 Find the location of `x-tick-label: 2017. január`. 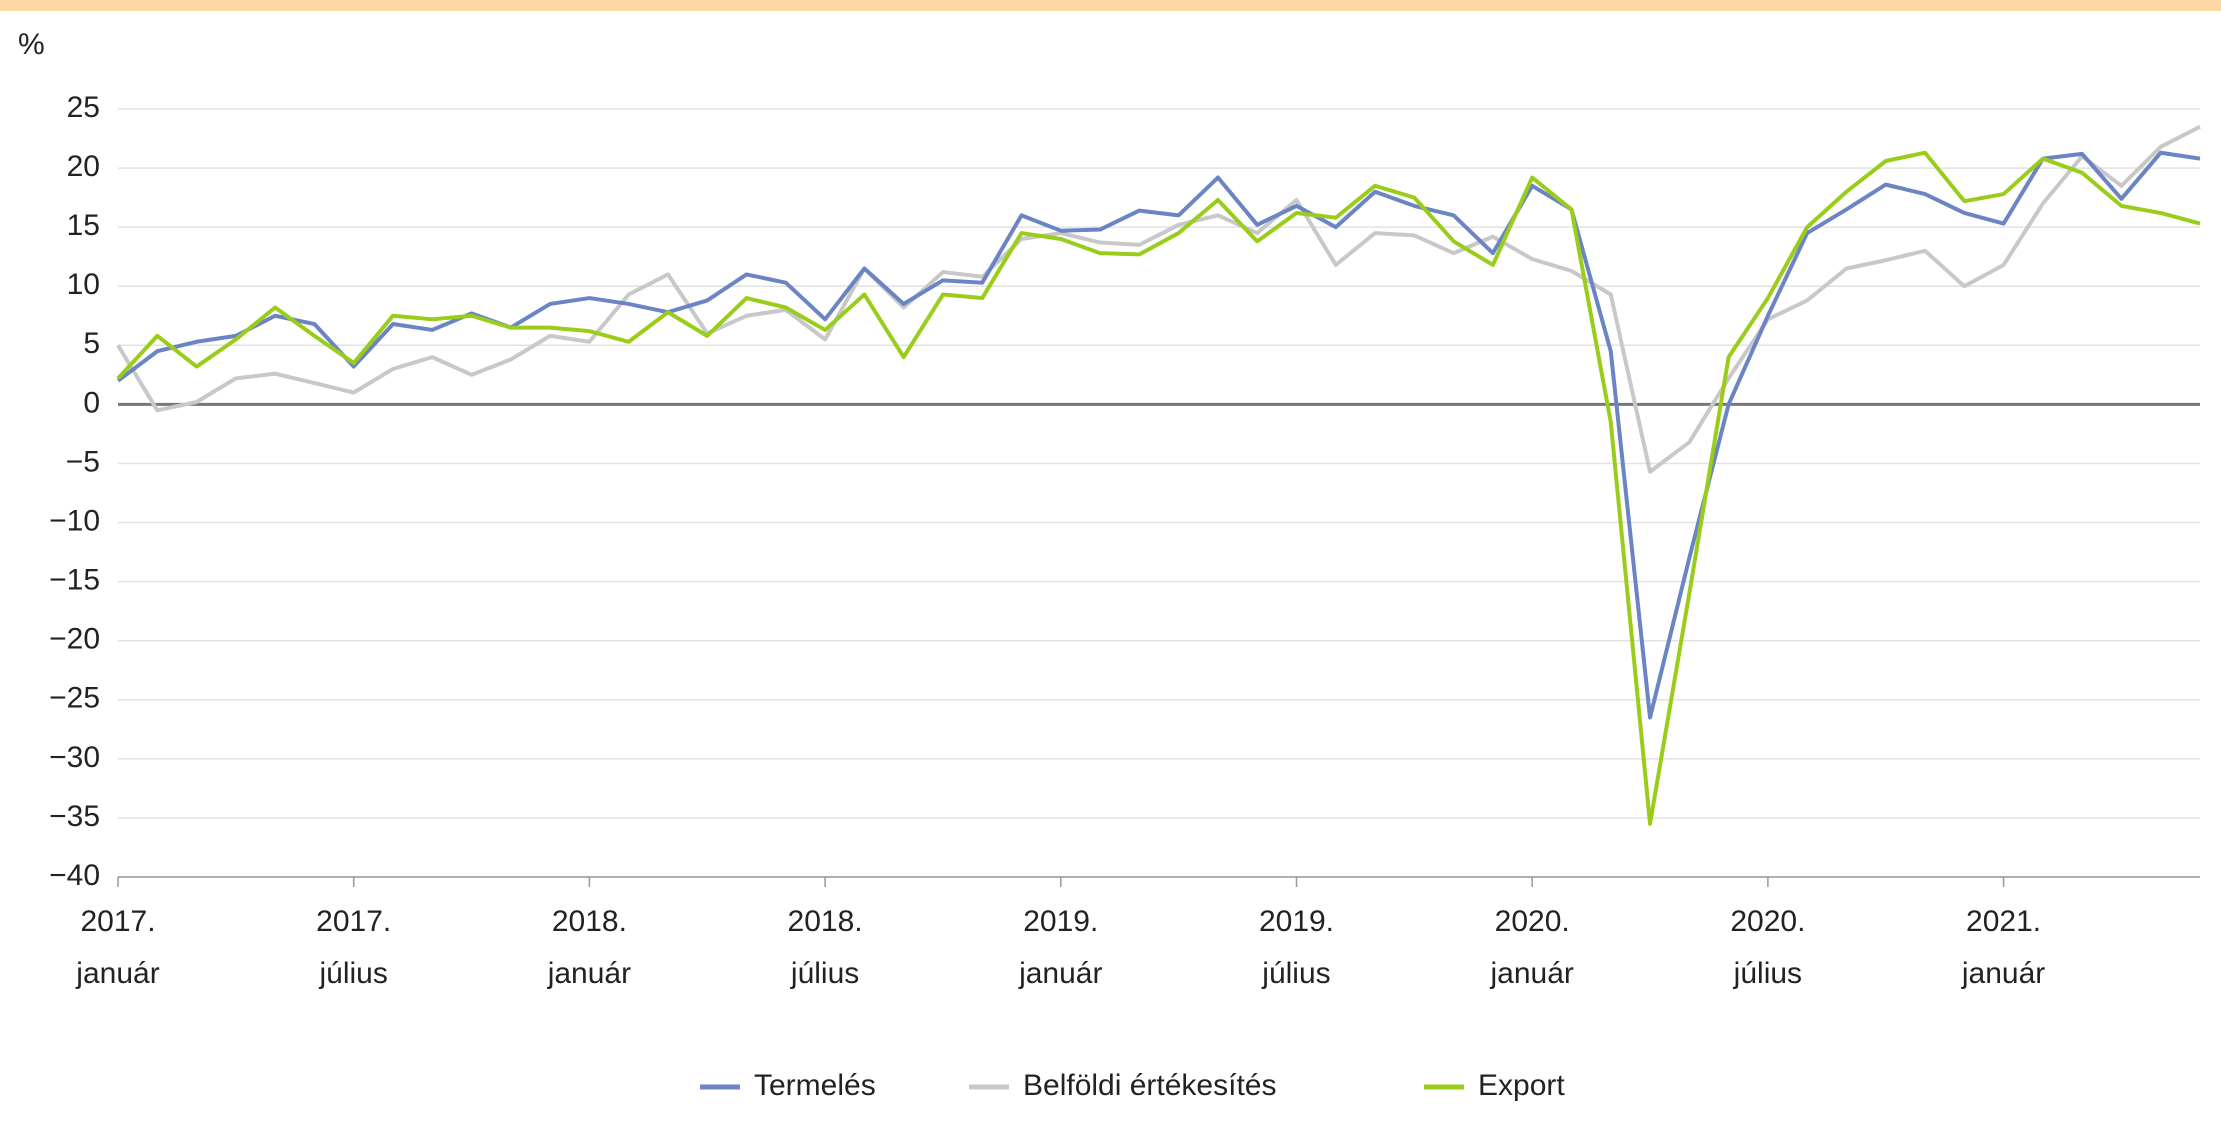

x-tick-label: 2017. január is located at coordinates (118, 947).